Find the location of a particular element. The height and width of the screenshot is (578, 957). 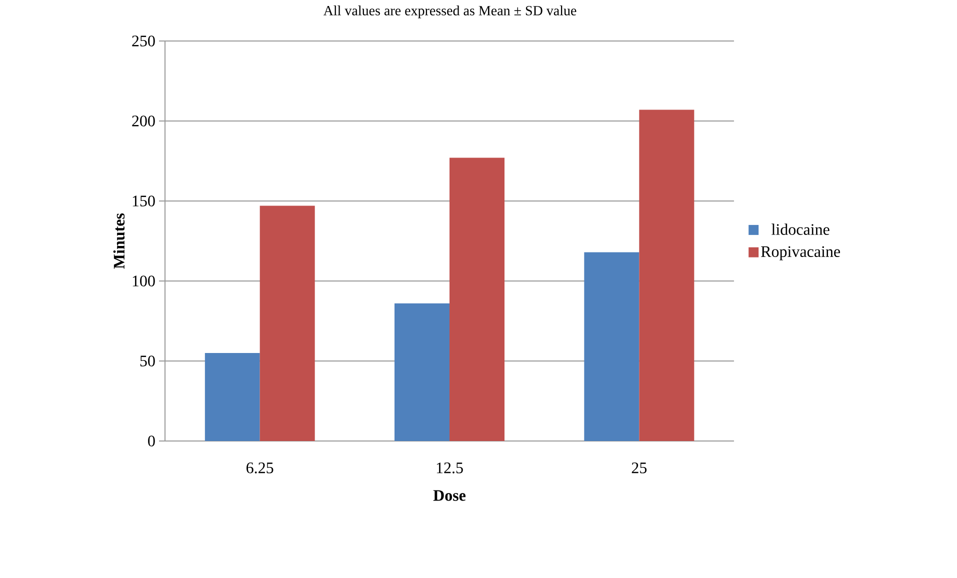

y-tick-label: 200 is located at coordinates (143, 121).